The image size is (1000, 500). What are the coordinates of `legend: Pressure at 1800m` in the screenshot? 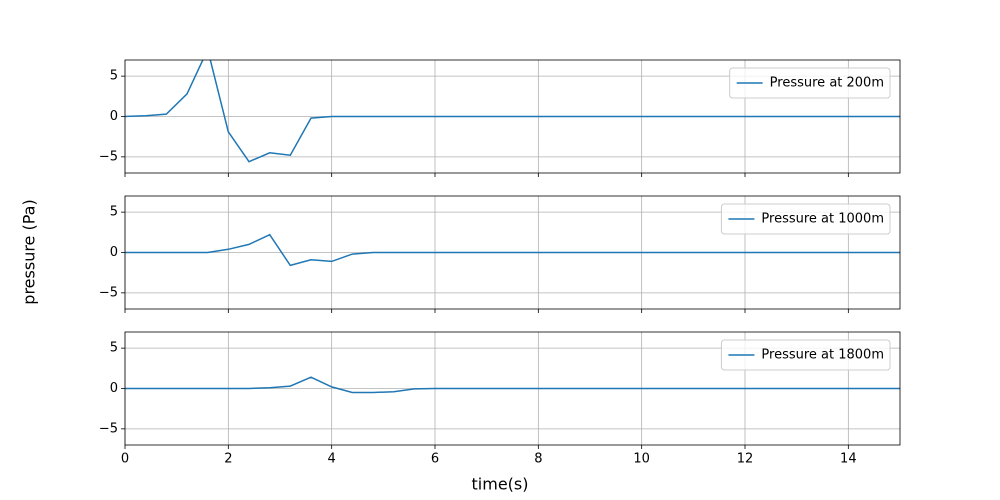 It's located at (805, 355).